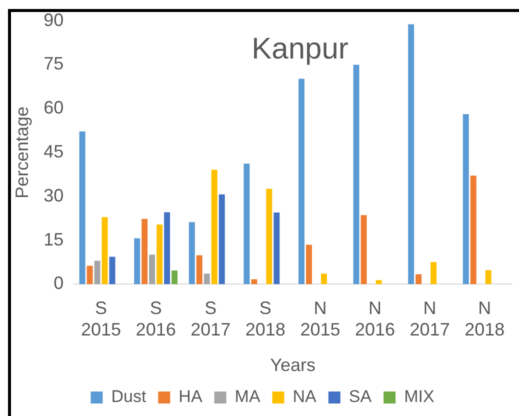 Image resolution: width=519 pixels, height=416 pixels. Describe the element at coordinates (54, 108) in the screenshot. I see `y-tick-label: 60` at that location.